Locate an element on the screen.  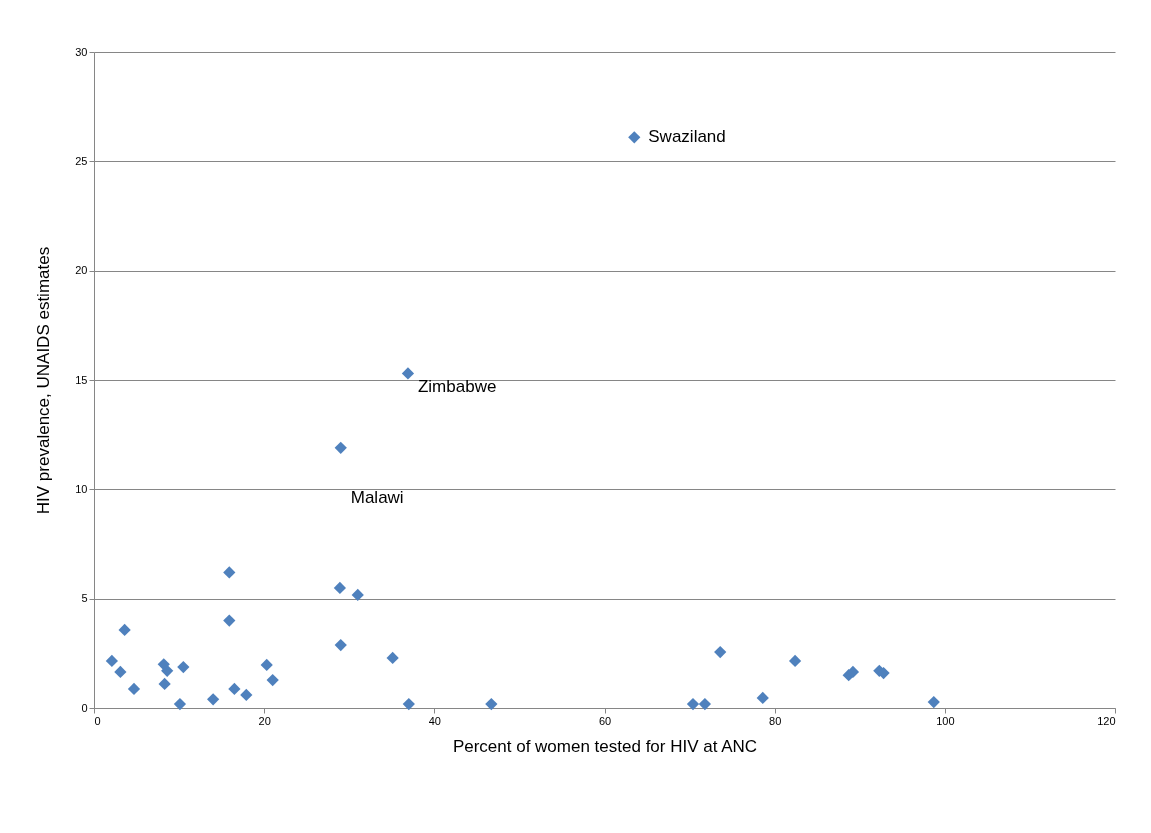
y-tick-label: 5 is located at coordinates (84, 598).